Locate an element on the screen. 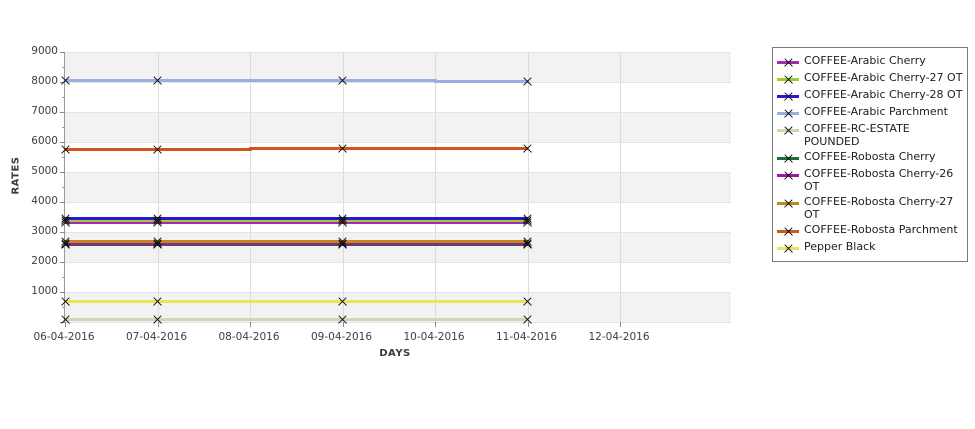 The height and width of the screenshot is (429, 975). legend-label: COFFEE-Robosta Parchment is located at coordinates (881, 229).